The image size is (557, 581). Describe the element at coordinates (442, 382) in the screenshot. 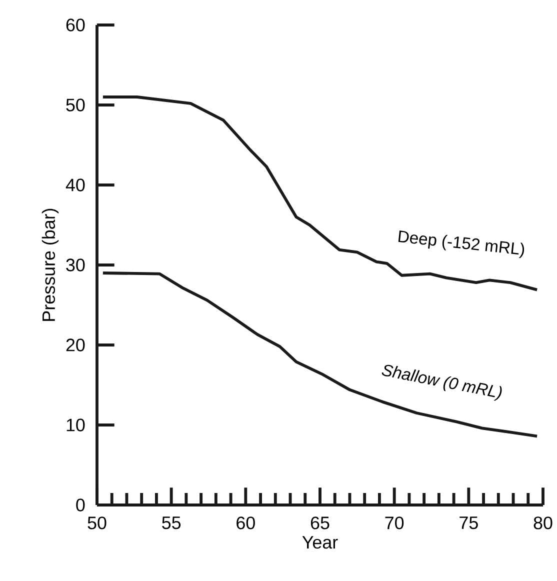

I see `text: Shallow (0 mRL)` at that location.